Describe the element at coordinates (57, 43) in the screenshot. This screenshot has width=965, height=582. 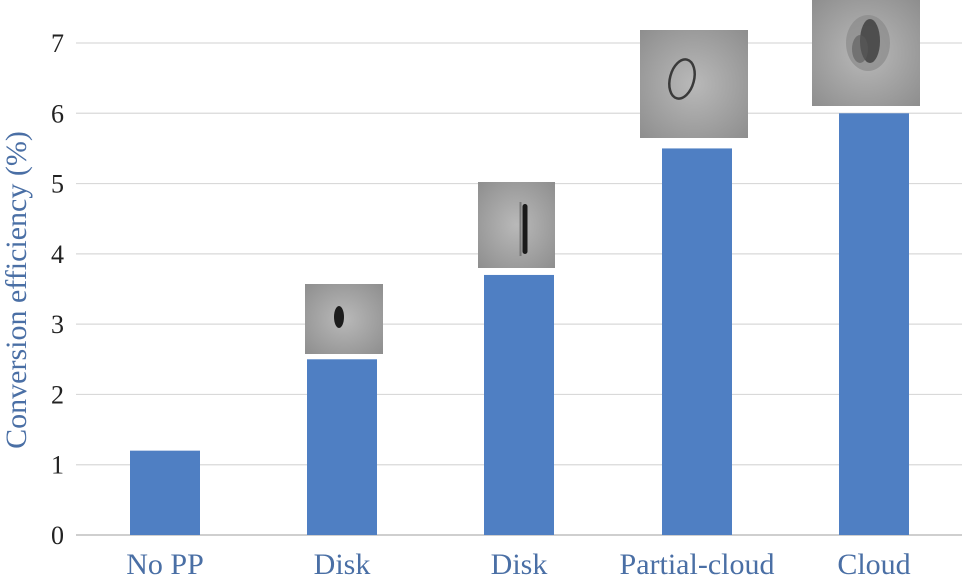
I see `y-tick-label-7: 7` at that location.